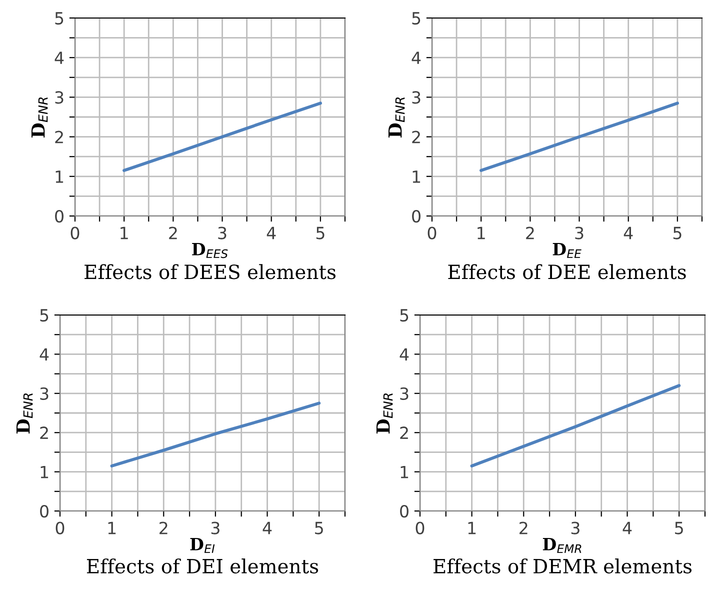 The width and height of the screenshot is (727, 601). I want to click on x-axis-title: D$_{EMR}$, so click(562, 545).